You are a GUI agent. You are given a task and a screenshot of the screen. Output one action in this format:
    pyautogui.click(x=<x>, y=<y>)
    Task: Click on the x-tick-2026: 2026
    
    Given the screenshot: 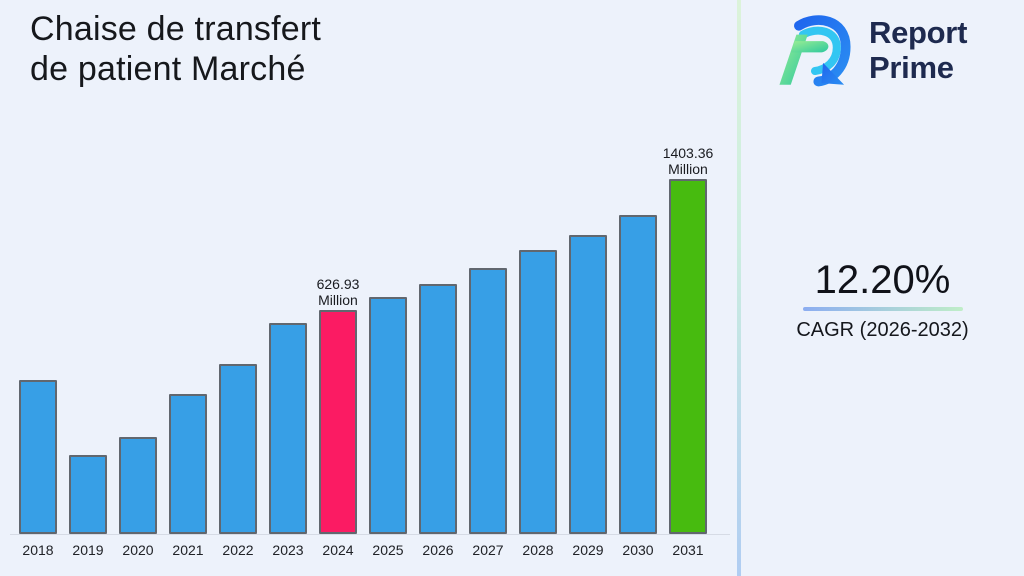 What is the action you would take?
    pyautogui.click(x=438, y=550)
    